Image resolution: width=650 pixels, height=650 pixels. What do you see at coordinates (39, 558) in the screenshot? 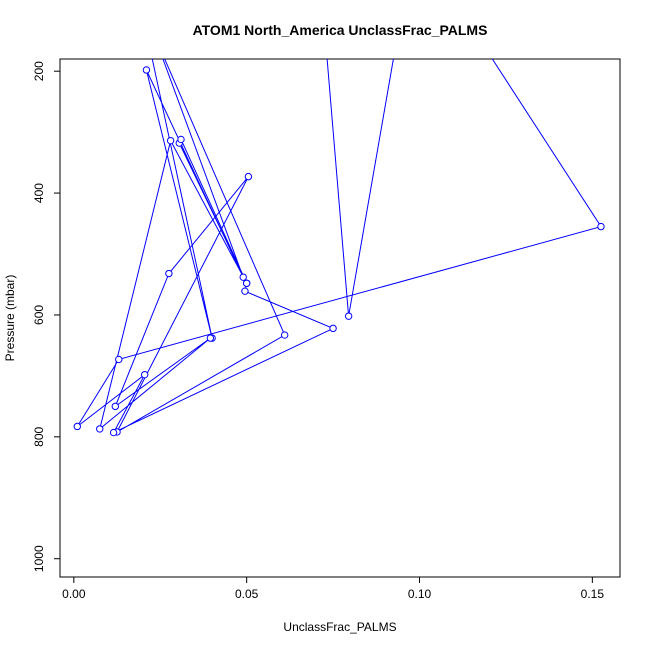
I see `y-tick-label: 1000` at bounding box center [39, 558].